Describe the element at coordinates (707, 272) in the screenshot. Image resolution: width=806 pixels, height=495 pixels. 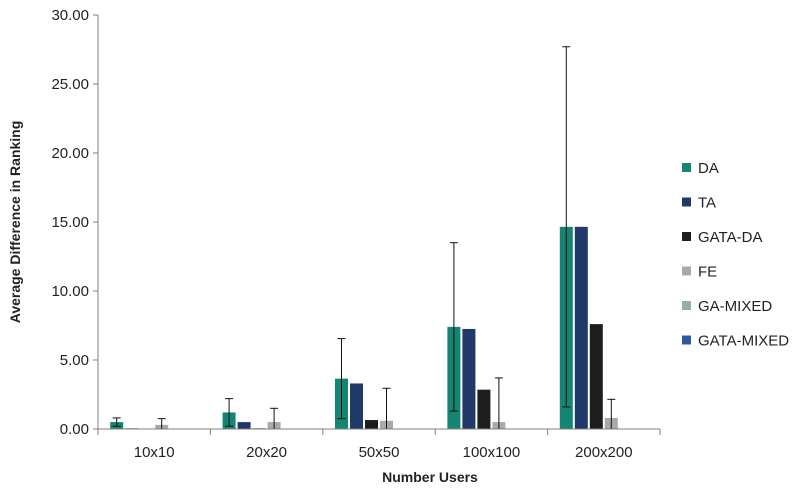
I see `legend-label: FE` at that location.